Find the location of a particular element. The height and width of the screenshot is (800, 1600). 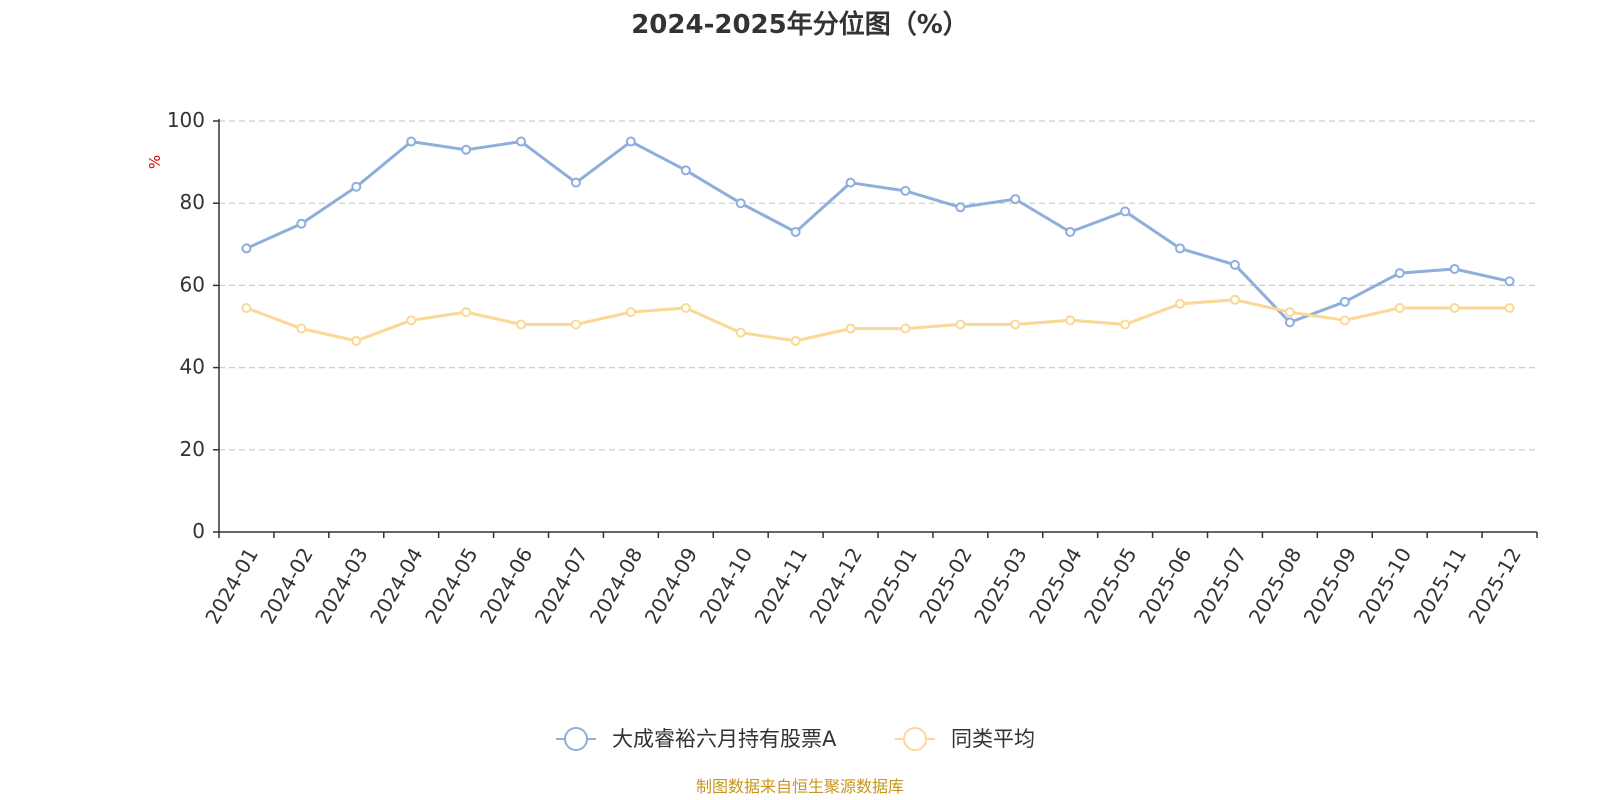

legend: 大成睿裕六月持有股票A 同类平均 is located at coordinates (795, 739).